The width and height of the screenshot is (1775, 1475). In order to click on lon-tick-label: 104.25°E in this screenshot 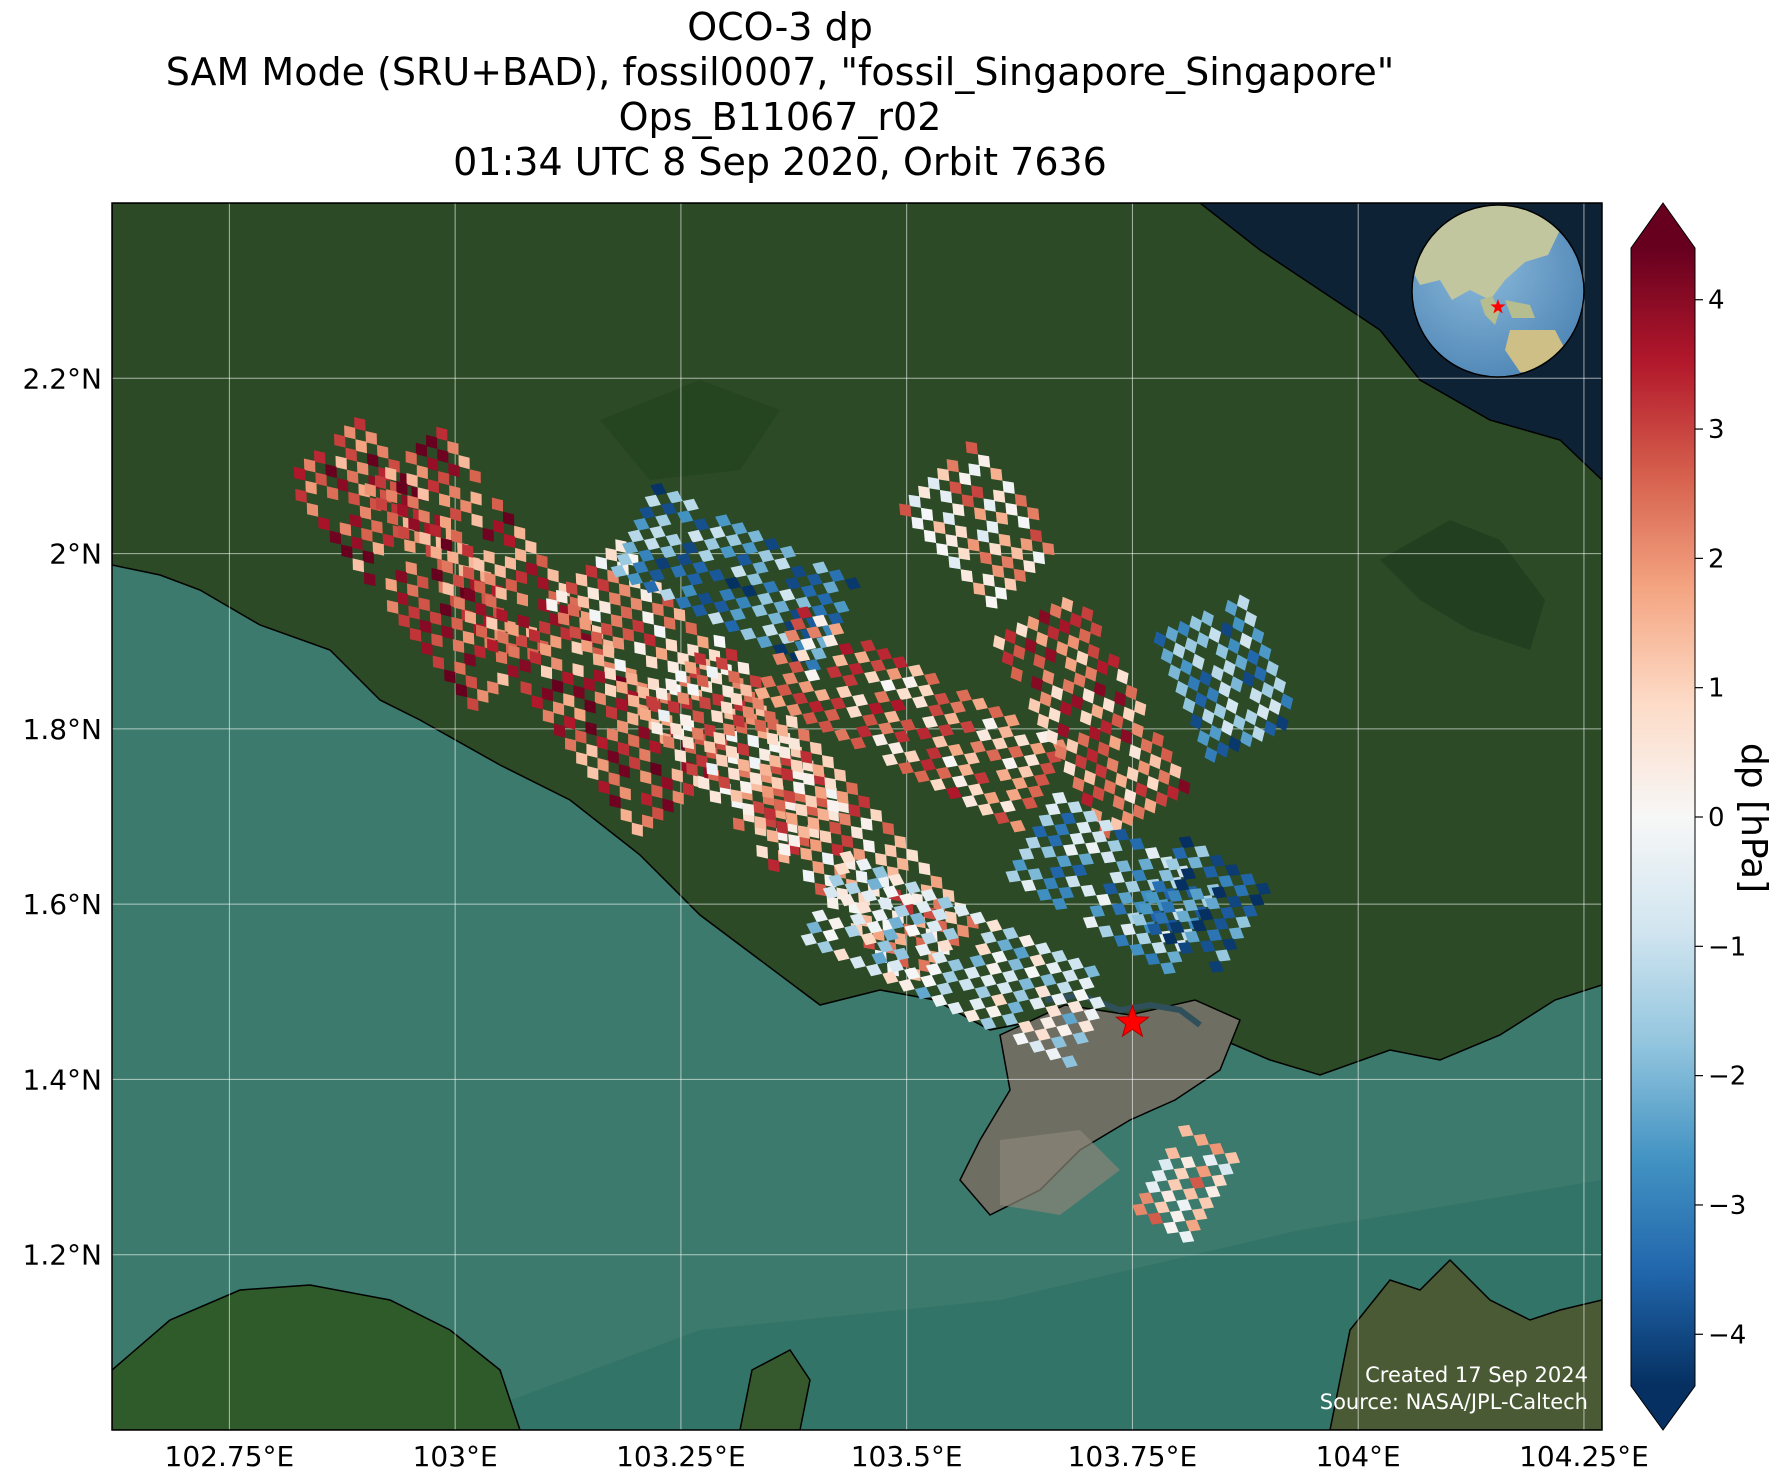, I will do `click(1584, 1456)`.